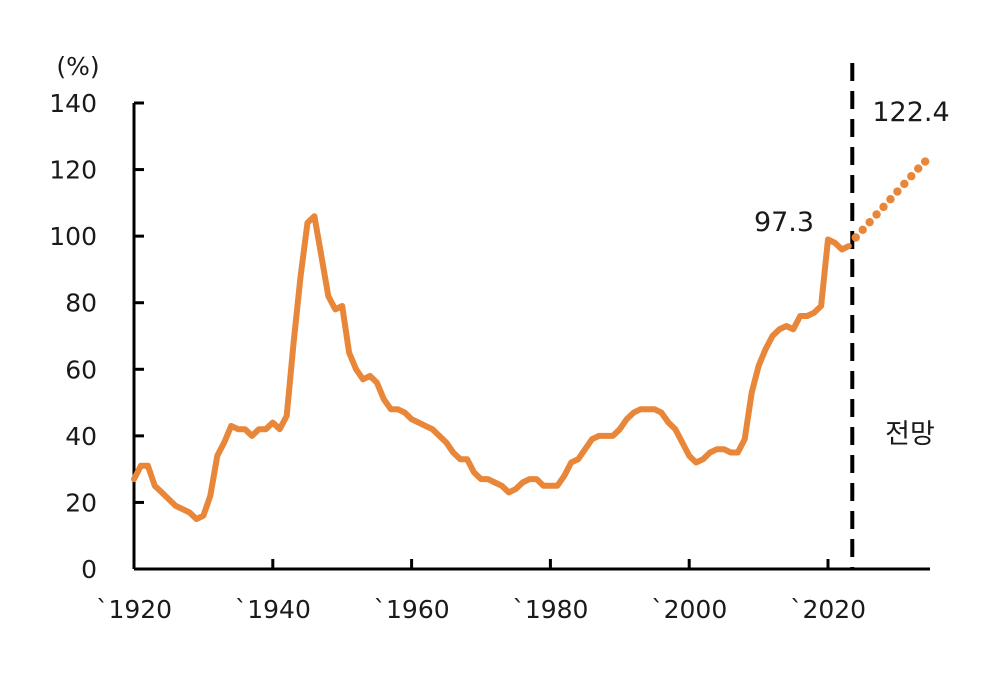  Describe the element at coordinates (73, 236) in the screenshot. I see `y-tick-label: 100` at that location.